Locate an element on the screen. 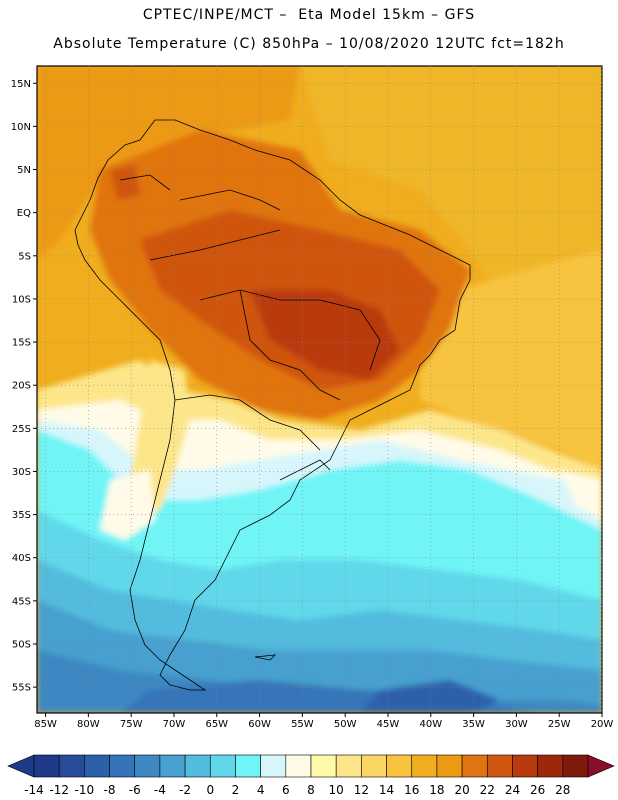 Image resolution: width=618 pixels, height=800 pixels. lon-label: 55W is located at coordinates (302, 724).